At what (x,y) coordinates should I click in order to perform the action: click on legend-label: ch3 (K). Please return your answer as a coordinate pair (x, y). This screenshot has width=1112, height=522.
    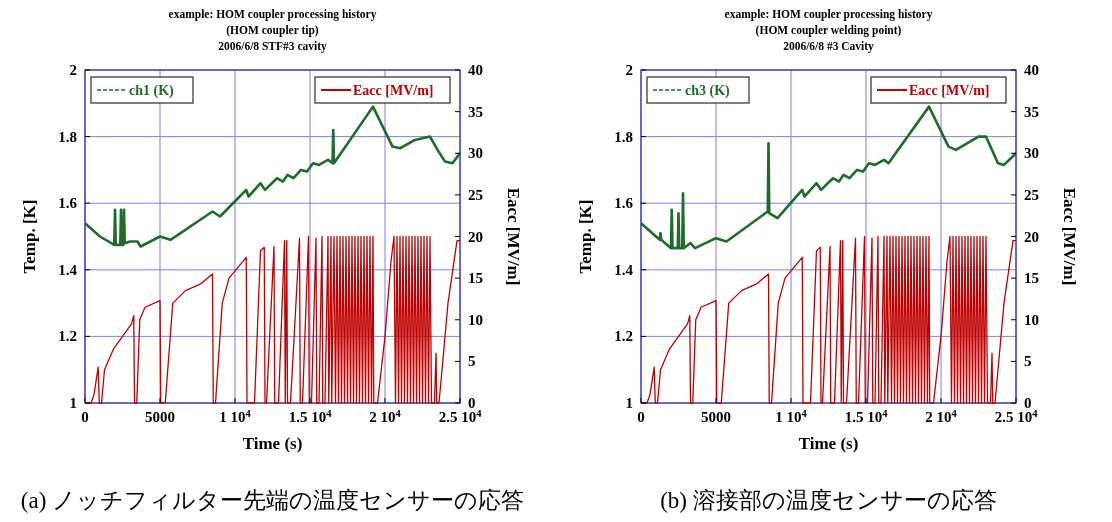
    Looking at the image, I should click on (708, 91).